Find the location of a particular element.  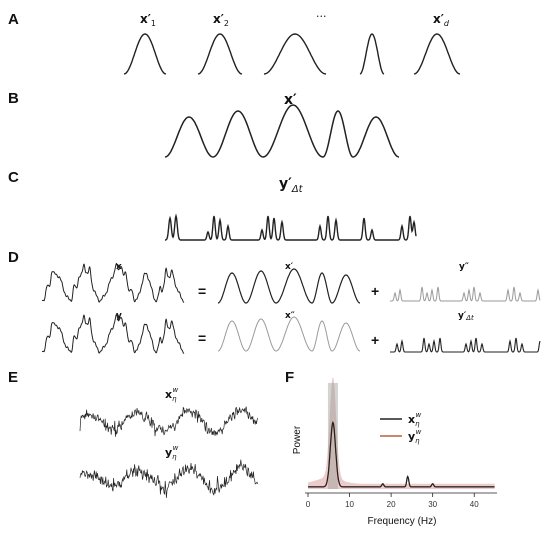

panel-d-row2-plus: + is located at coordinates (375, 340).